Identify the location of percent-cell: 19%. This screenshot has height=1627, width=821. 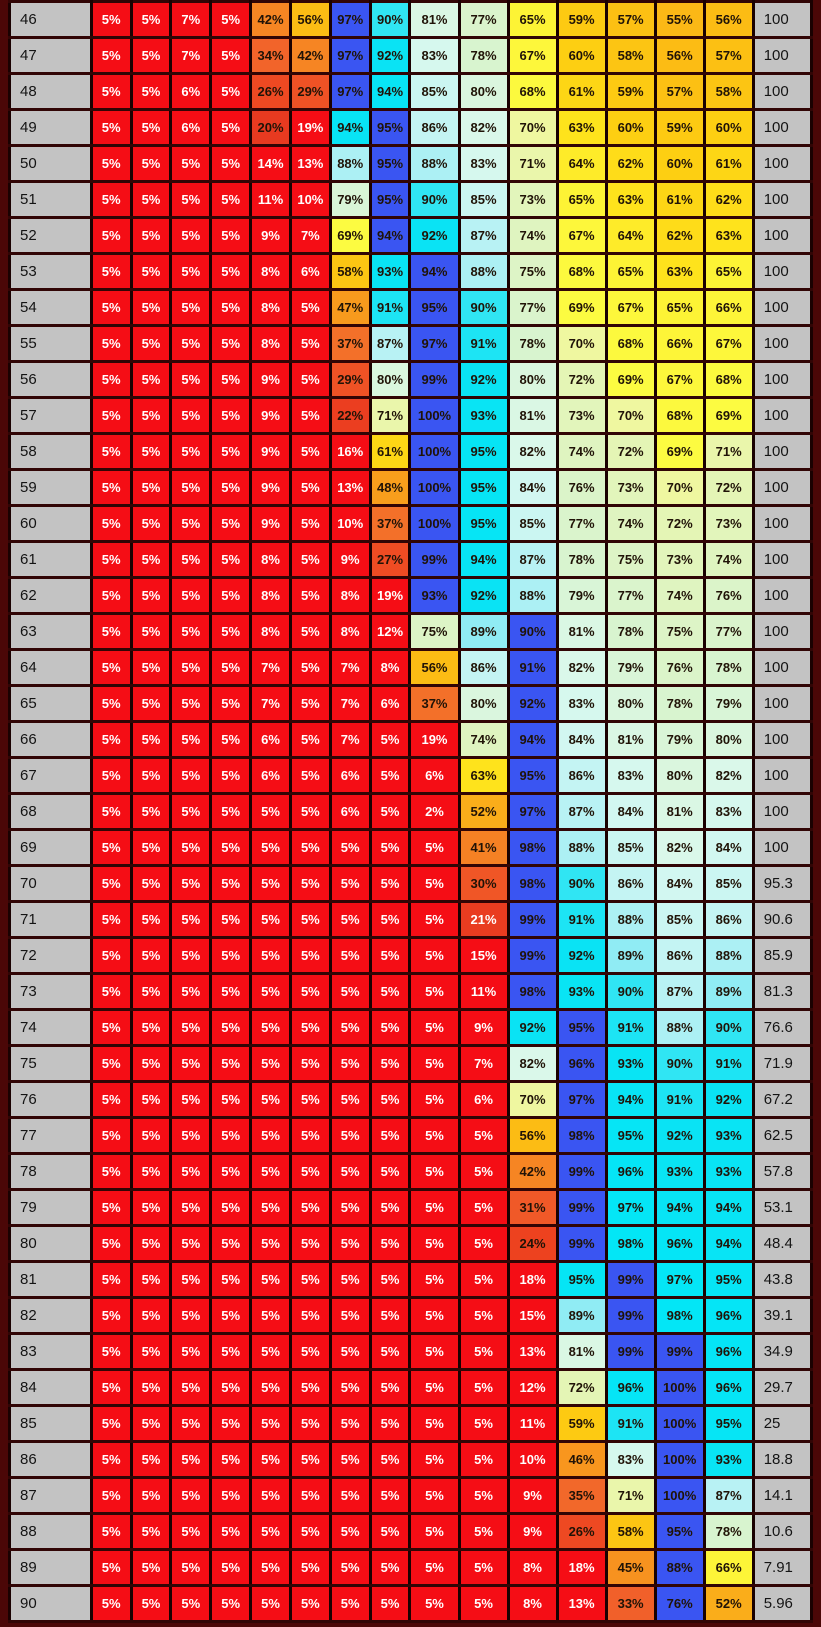
(310, 127).